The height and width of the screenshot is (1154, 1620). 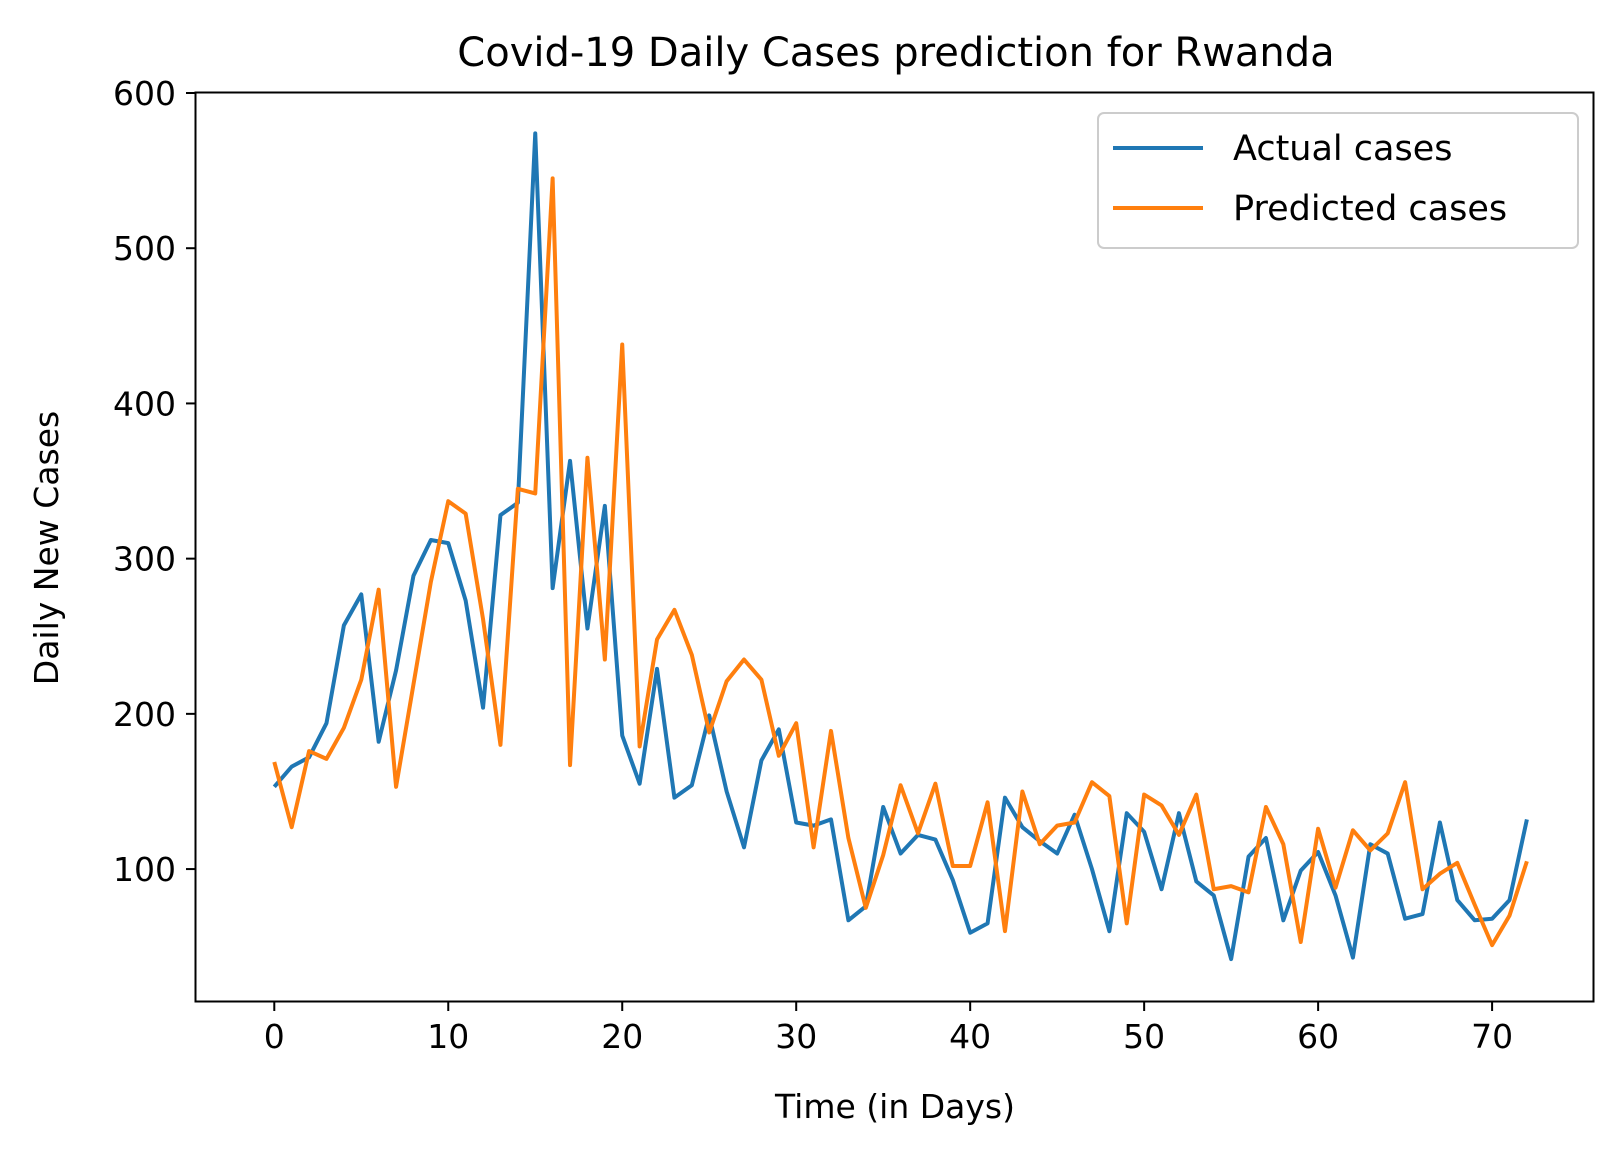 I want to click on x-tick-label: 60, so click(x=1318, y=1036).